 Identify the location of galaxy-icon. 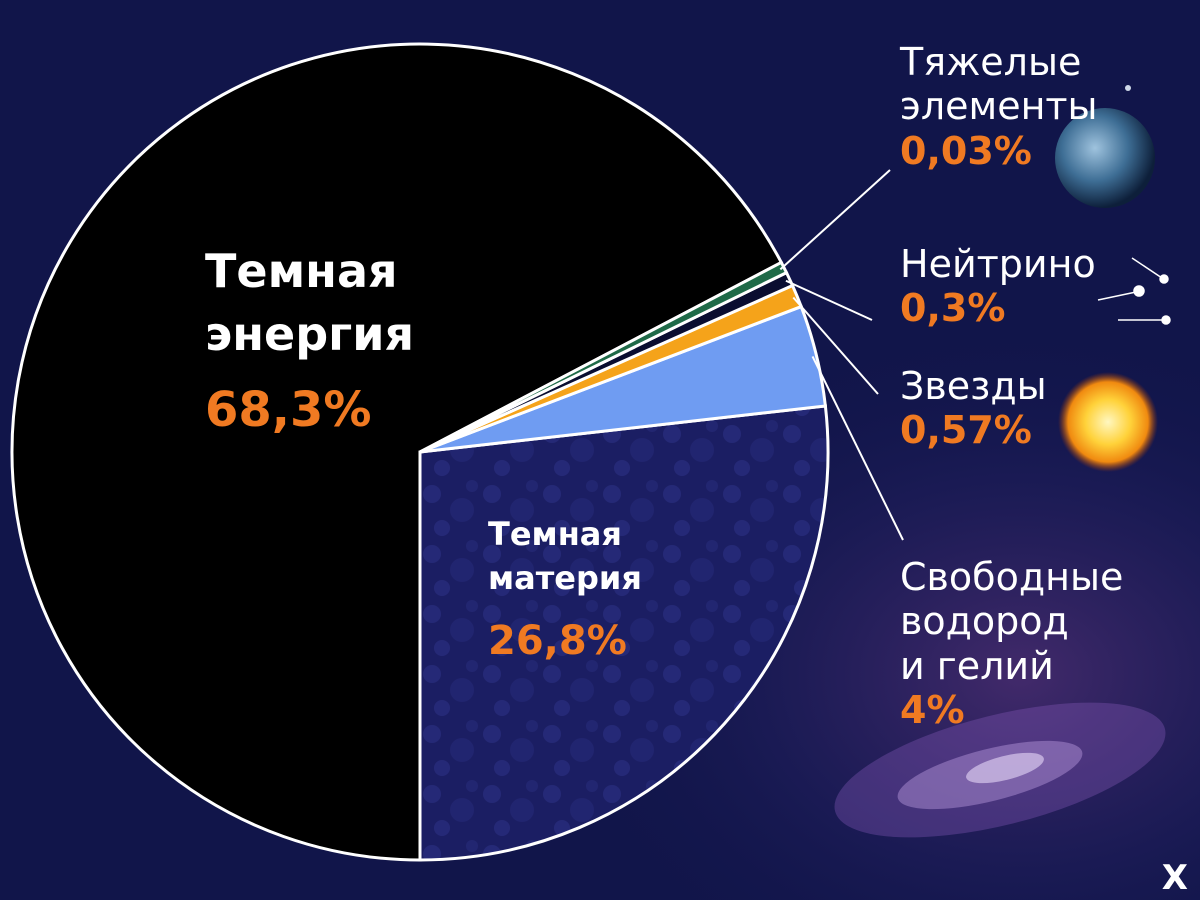
(1000, 770).